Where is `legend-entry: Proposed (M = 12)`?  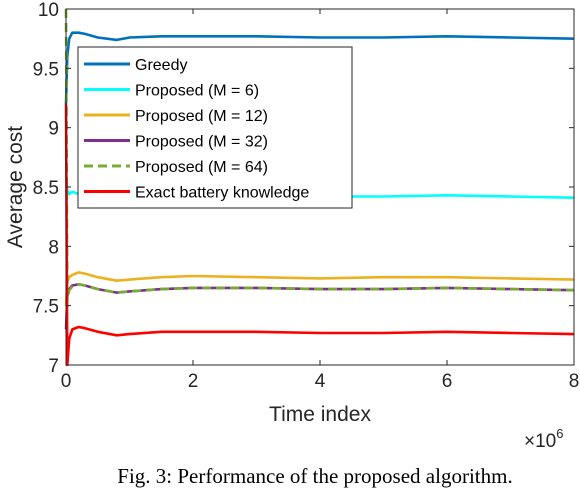
legend-entry: Proposed (M = 12) is located at coordinates (201, 116).